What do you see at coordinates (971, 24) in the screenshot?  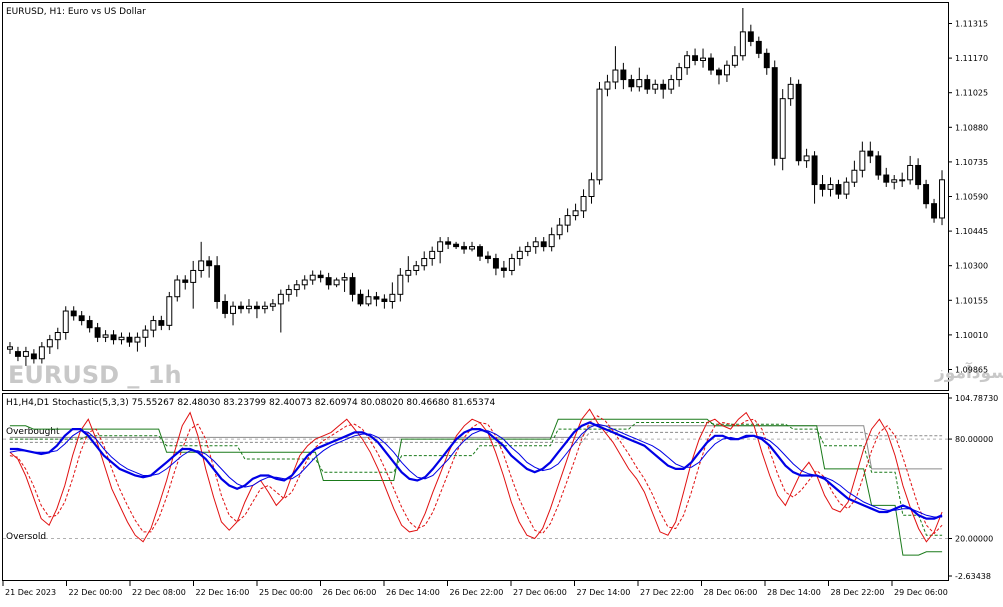 I see `price-label: 1.11315` at bounding box center [971, 24].